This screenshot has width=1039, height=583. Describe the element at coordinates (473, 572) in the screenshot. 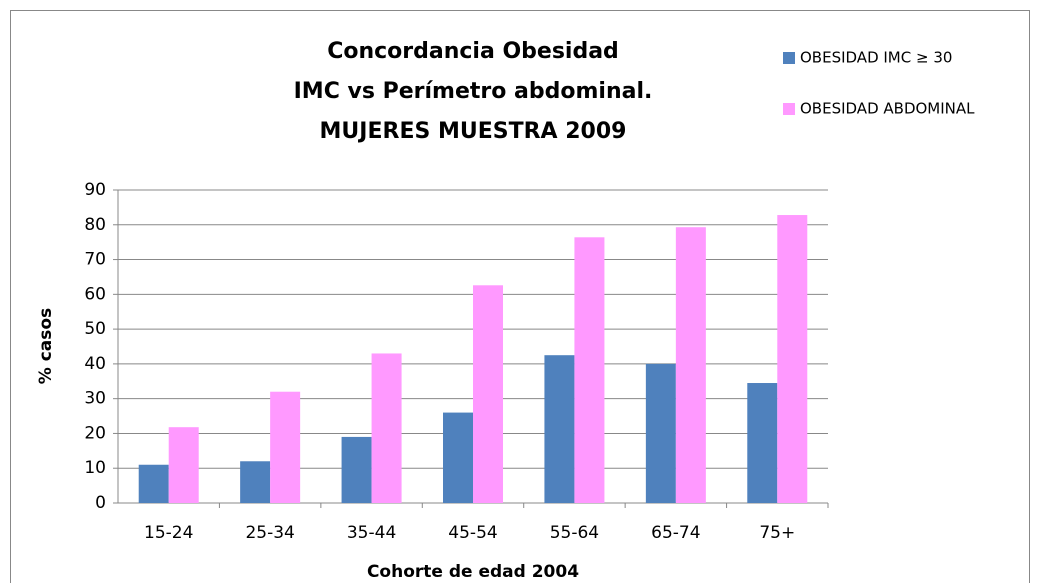

I see `x-axis-title: Cohorte de edad 2004` at that location.